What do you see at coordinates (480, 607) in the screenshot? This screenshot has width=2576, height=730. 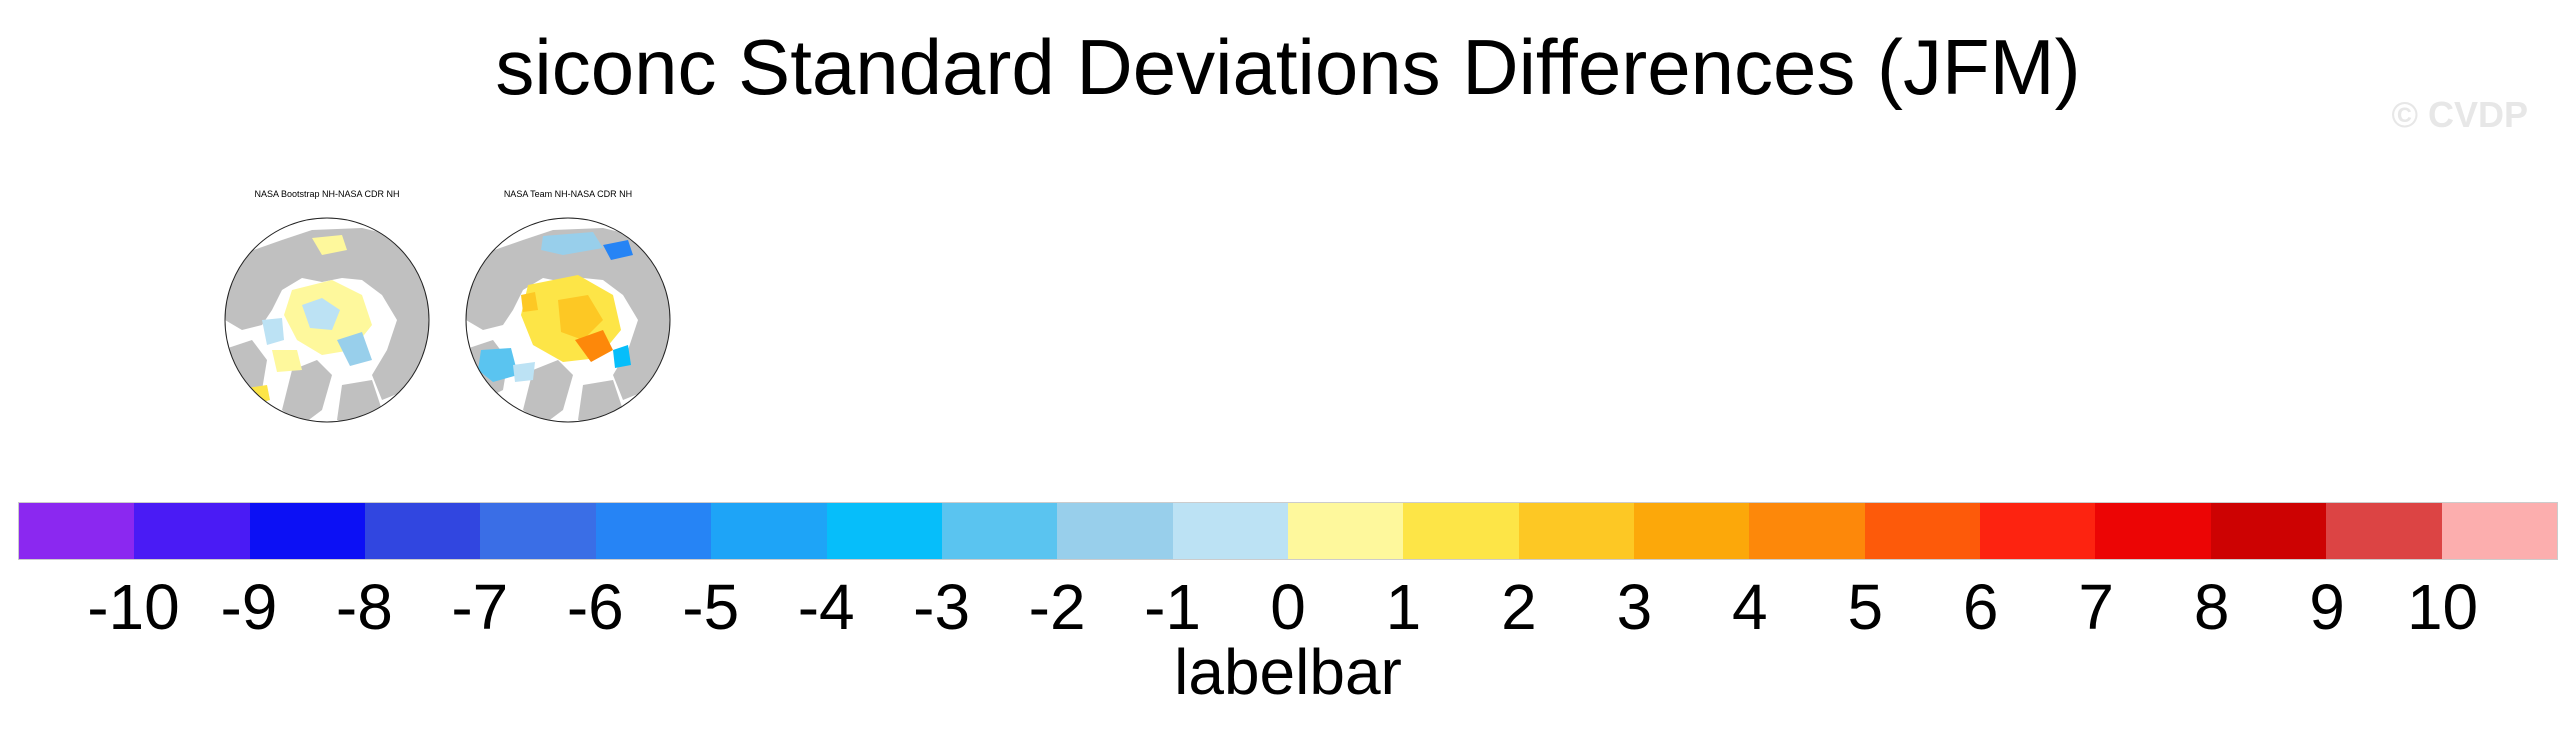 I see `tick-label: -7` at bounding box center [480, 607].